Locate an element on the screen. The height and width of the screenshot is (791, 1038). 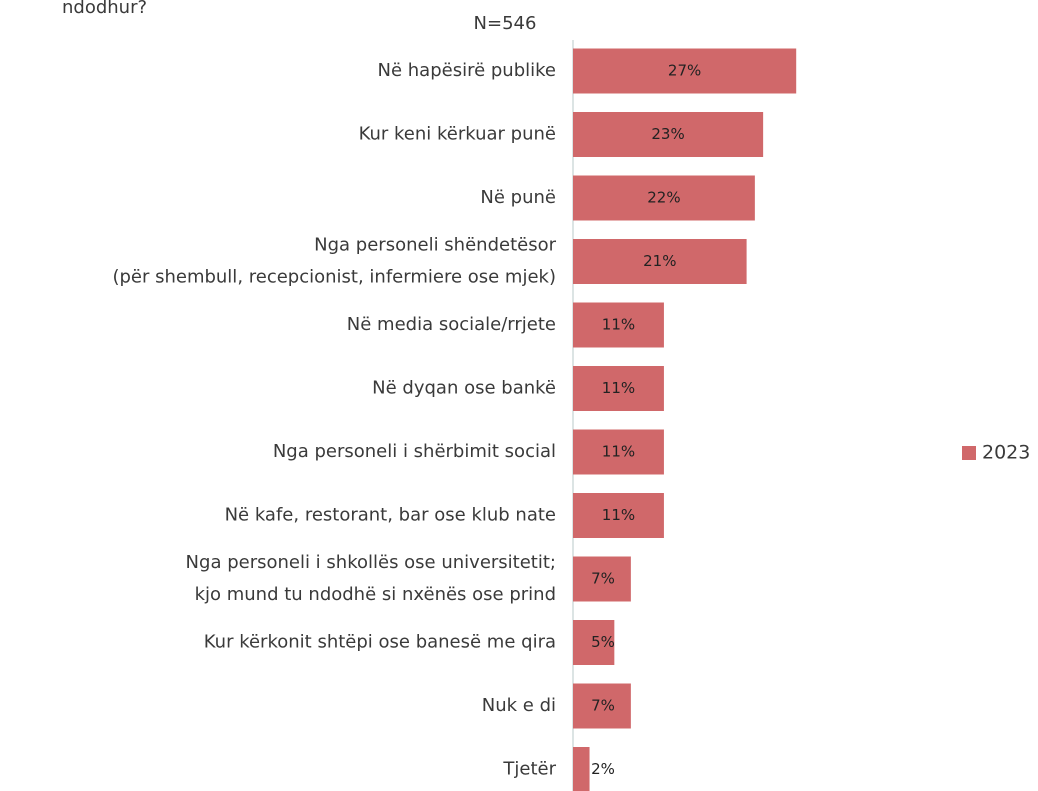
category-label: Në kafe, restorant, bar ose klub nate is located at coordinates (390, 515).